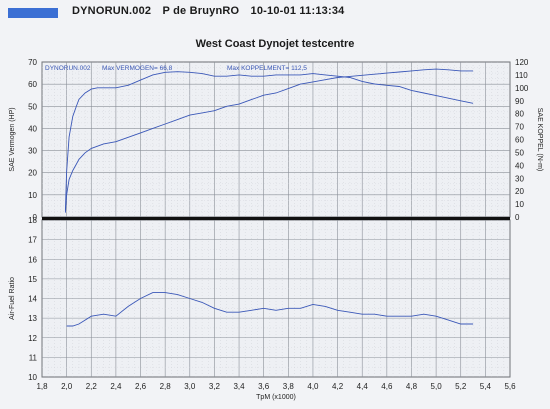  I want to click on y-tick-right: 90, so click(519, 101).